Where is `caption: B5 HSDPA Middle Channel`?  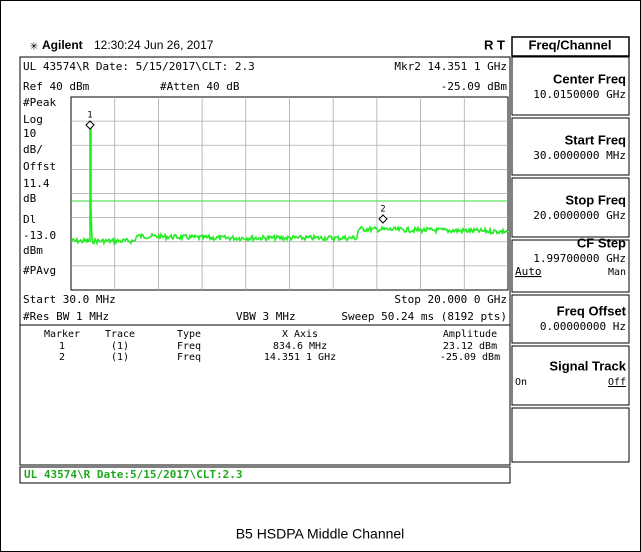 caption: B5 HSDPA Middle Channel is located at coordinates (320, 534).